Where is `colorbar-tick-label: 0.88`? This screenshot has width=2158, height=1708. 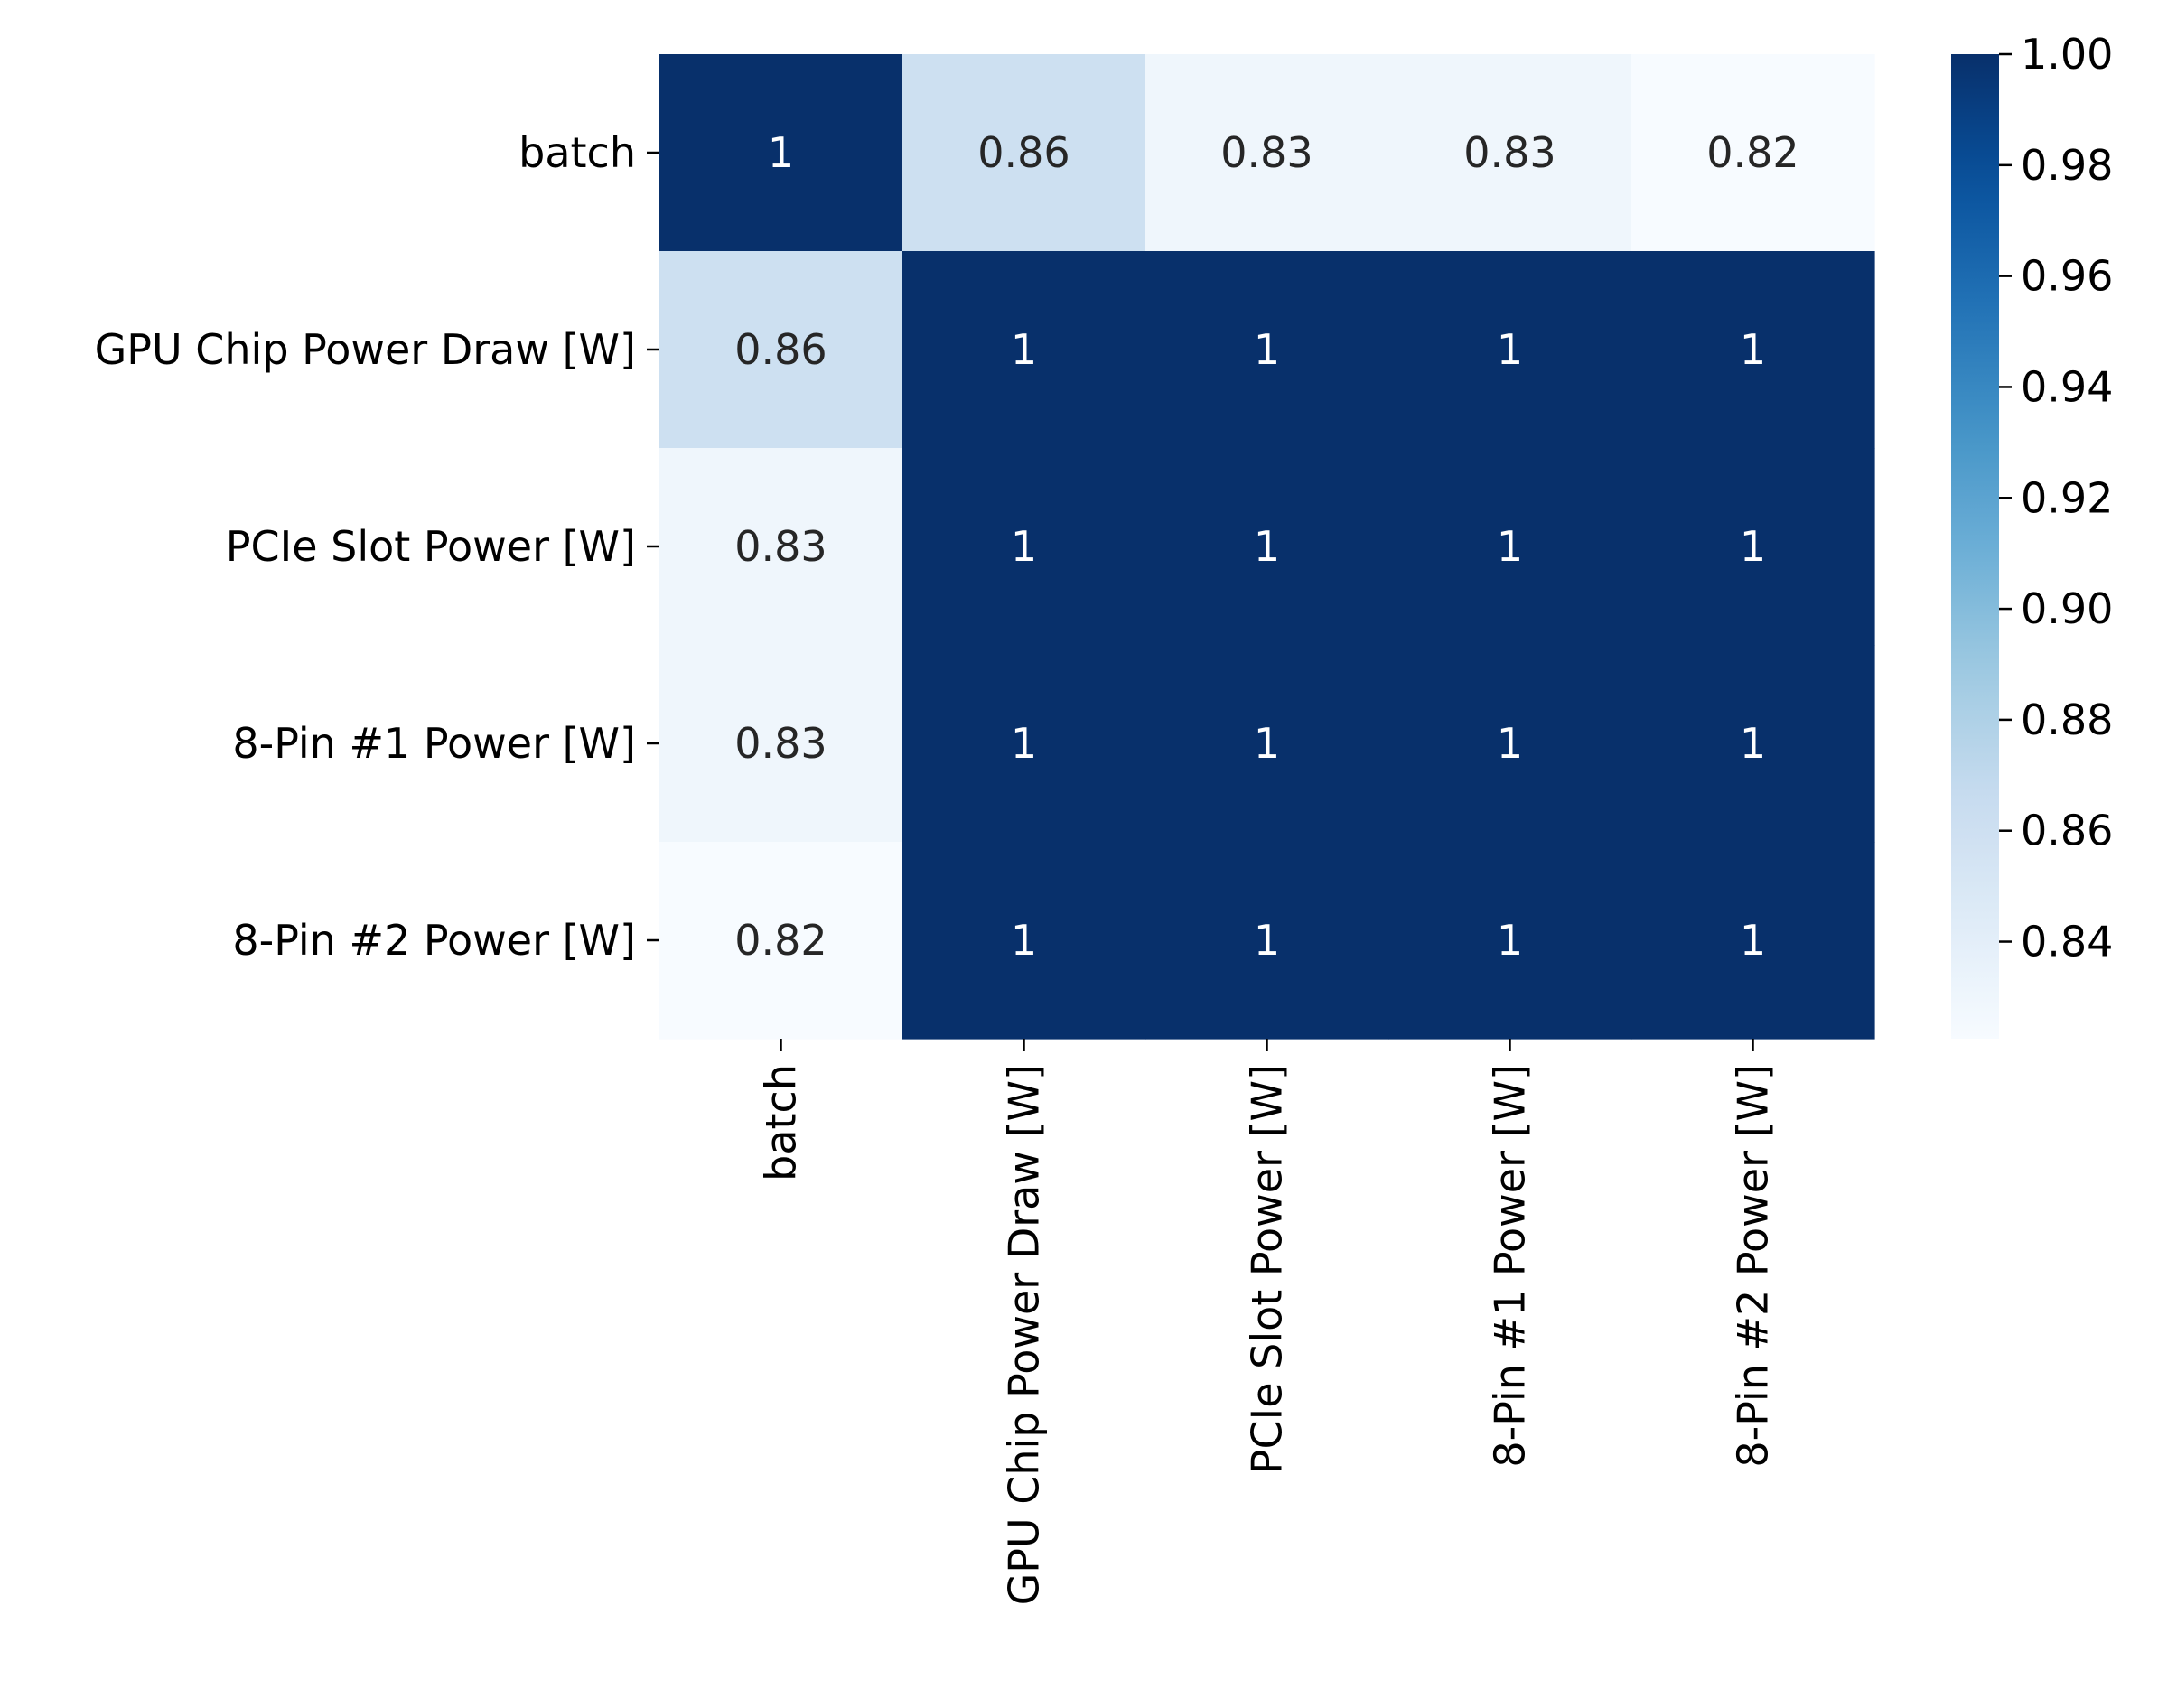
colorbar-tick-label: 0.88 is located at coordinates (2067, 719).